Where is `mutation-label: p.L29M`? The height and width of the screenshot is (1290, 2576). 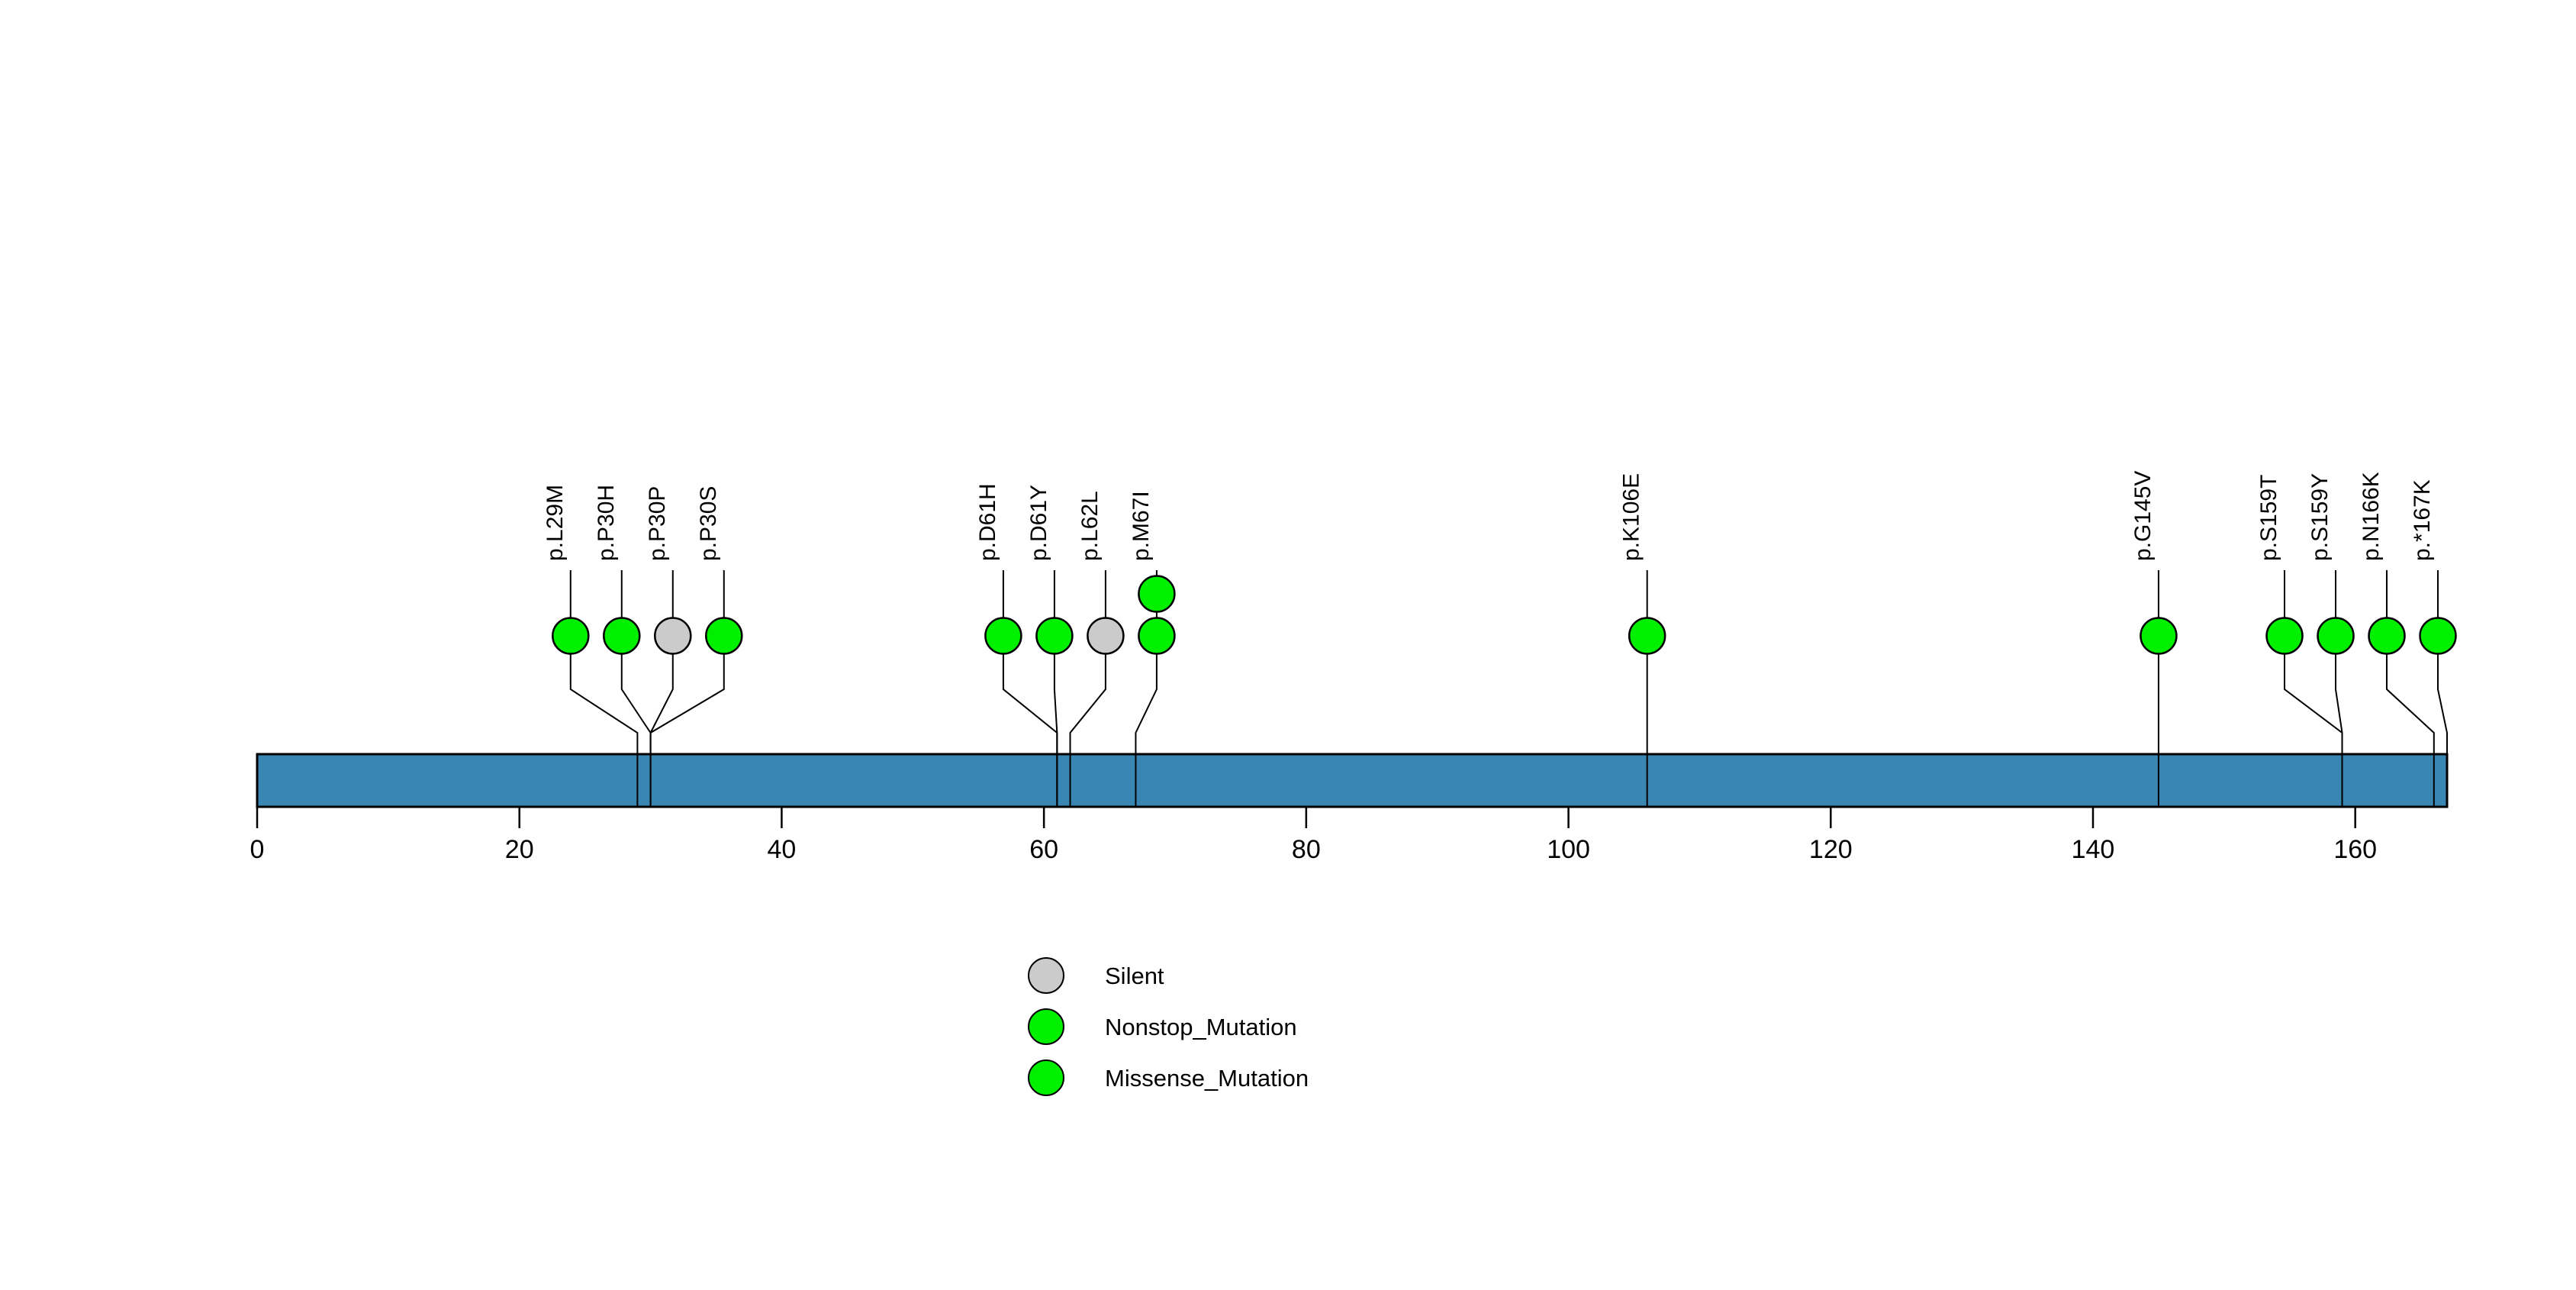
mutation-label: p.L29M is located at coordinates (555, 523).